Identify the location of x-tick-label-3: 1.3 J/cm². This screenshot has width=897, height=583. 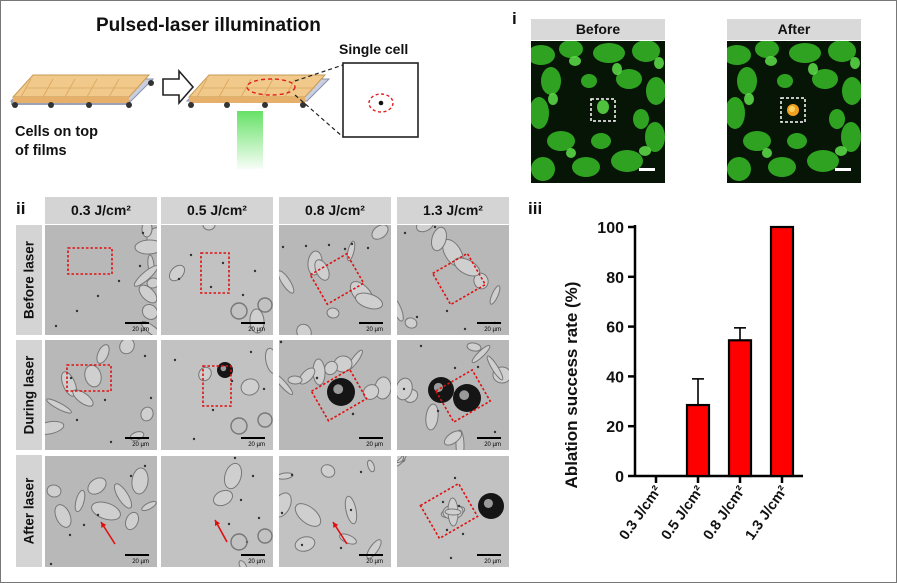
(767, 513).